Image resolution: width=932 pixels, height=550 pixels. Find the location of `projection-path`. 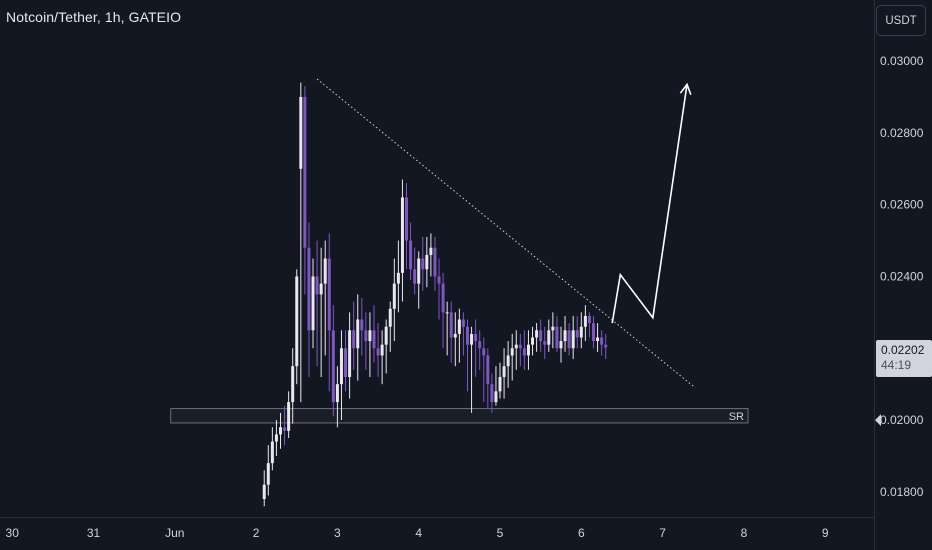

projection-path is located at coordinates (649, 204).